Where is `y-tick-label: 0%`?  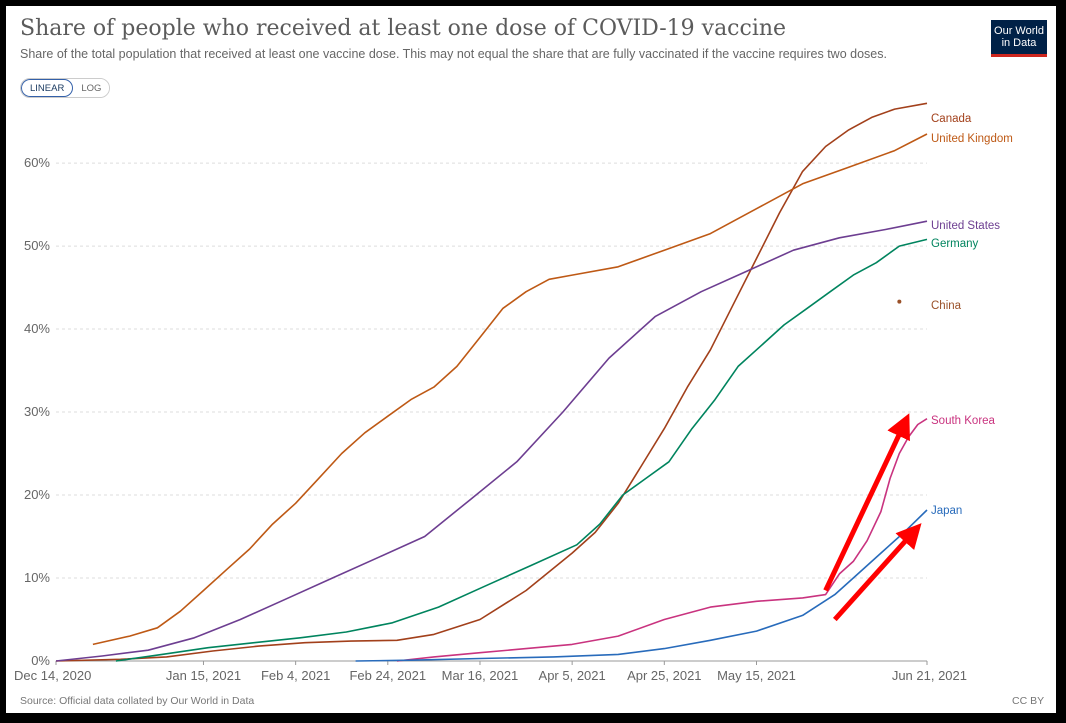 y-tick-label: 0% is located at coordinates (40, 660).